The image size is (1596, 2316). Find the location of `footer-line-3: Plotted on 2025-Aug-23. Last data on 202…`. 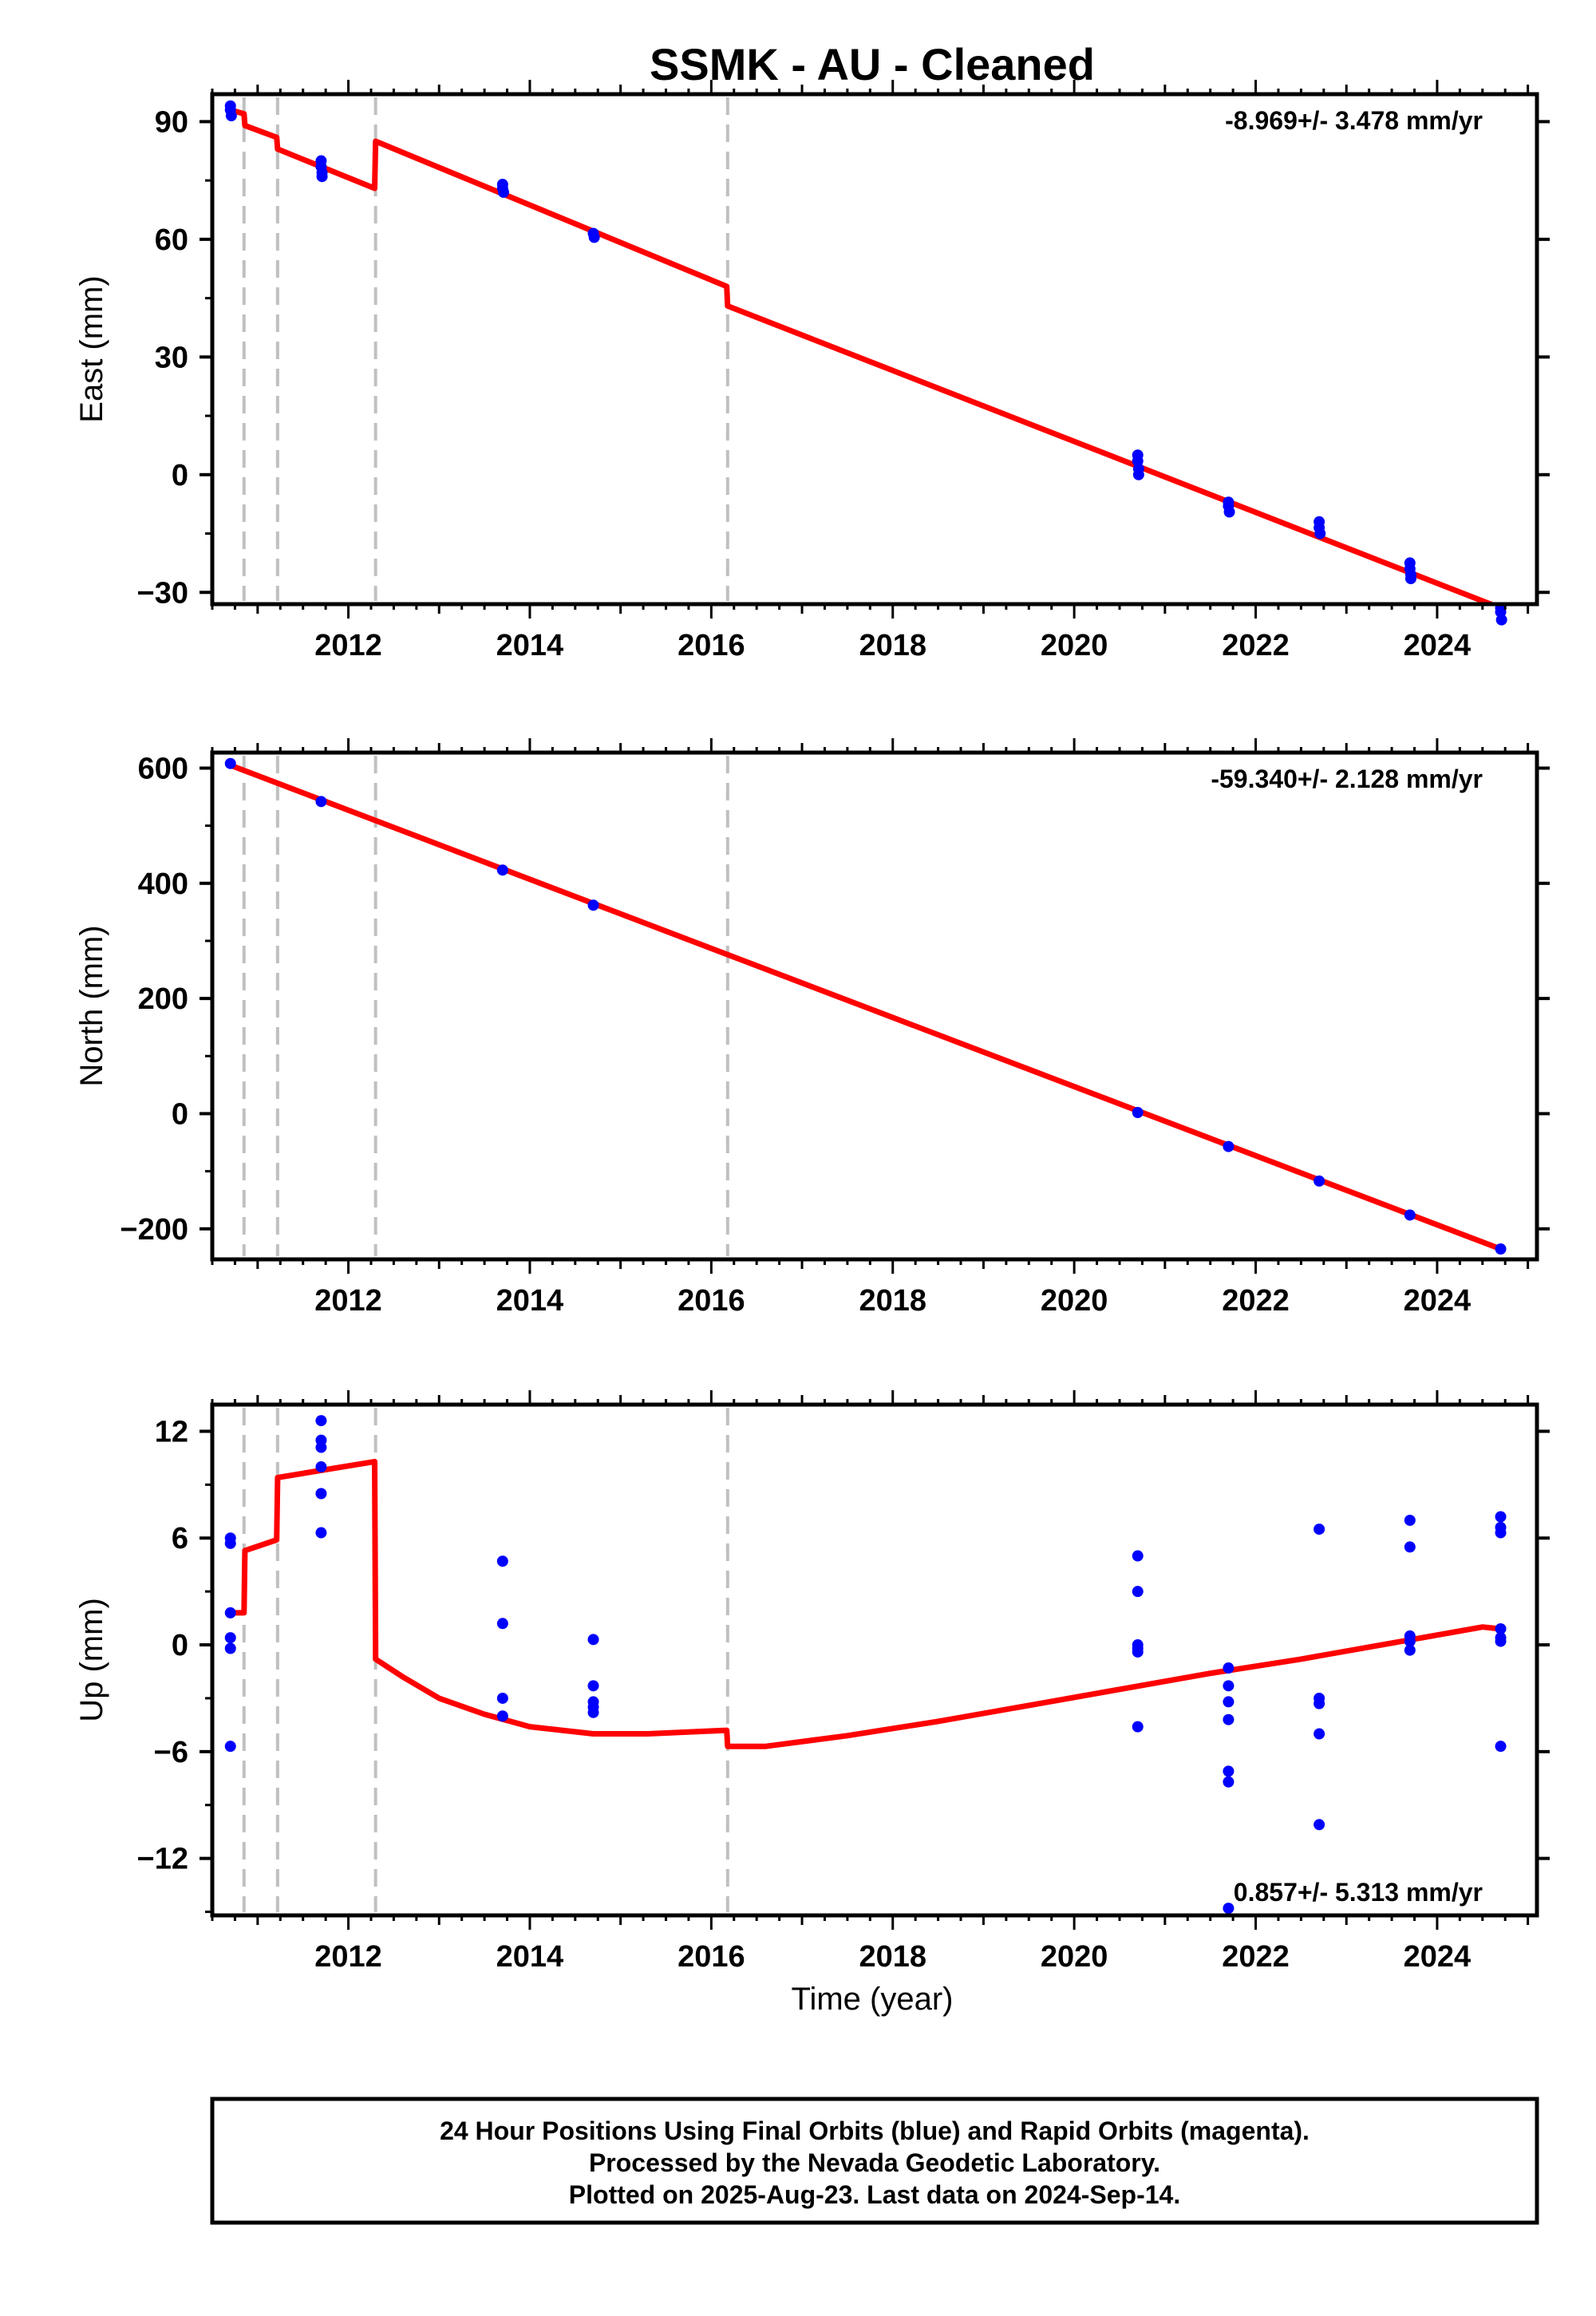

footer-line-3: Plotted on 2025-Aug-23. Last data on 202… is located at coordinates (874, 2194).